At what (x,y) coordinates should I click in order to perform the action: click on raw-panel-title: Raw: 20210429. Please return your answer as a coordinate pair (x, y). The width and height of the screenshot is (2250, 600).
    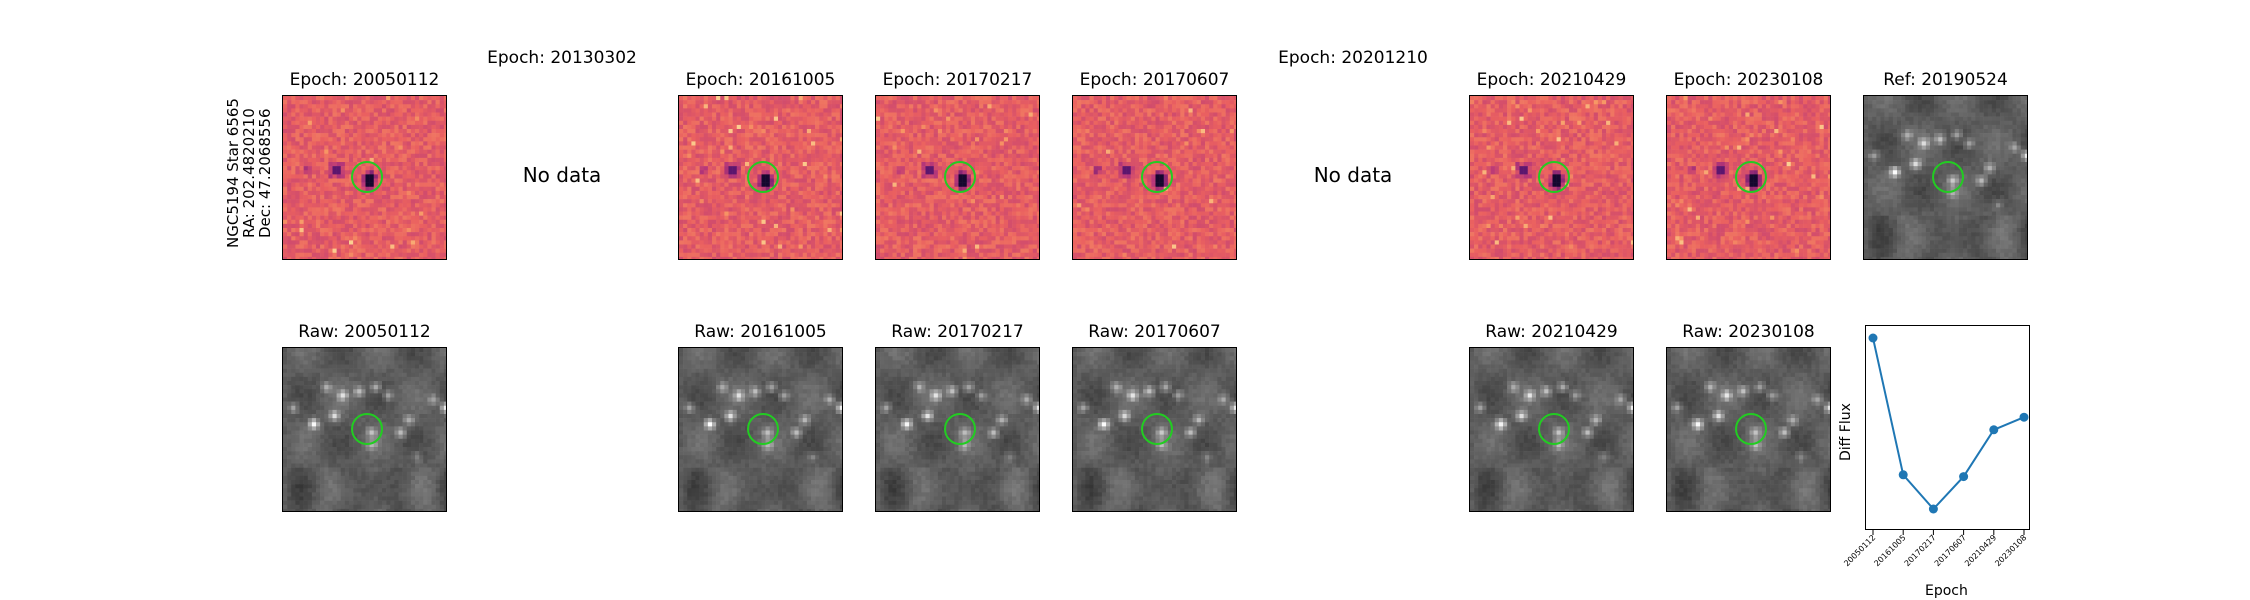
    Looking at the image, I should click on (1551, 332).